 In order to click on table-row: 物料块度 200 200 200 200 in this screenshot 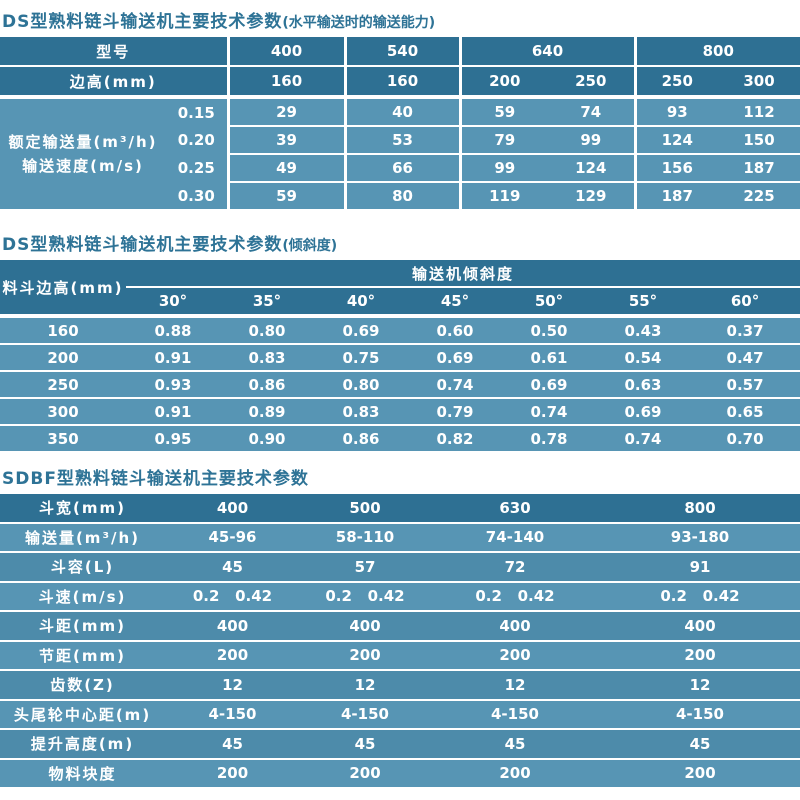, I will do `click(400, 773)`.